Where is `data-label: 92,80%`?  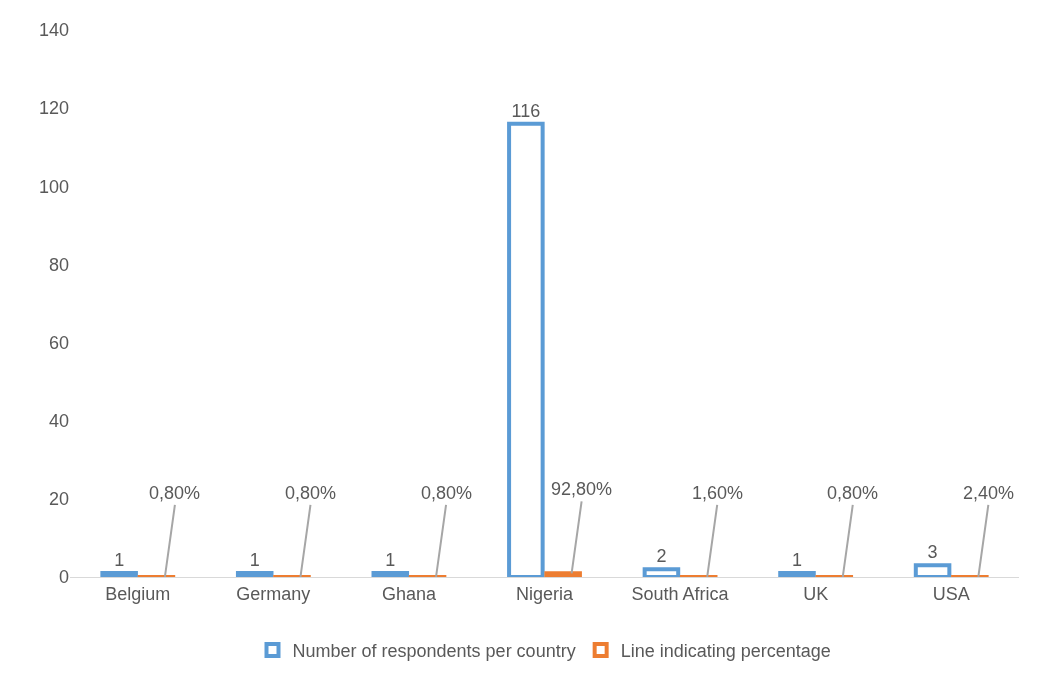
data-label: 92,80% is located at coordinates (582, 489).